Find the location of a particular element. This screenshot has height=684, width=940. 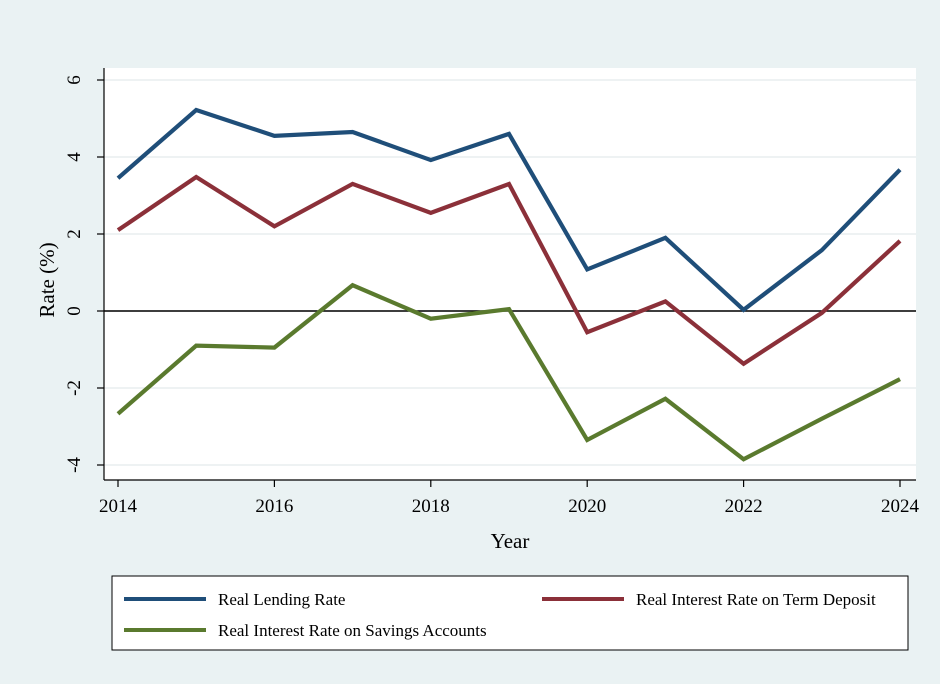

x-tick-label: 2014 is located at coordinates (118, 506).